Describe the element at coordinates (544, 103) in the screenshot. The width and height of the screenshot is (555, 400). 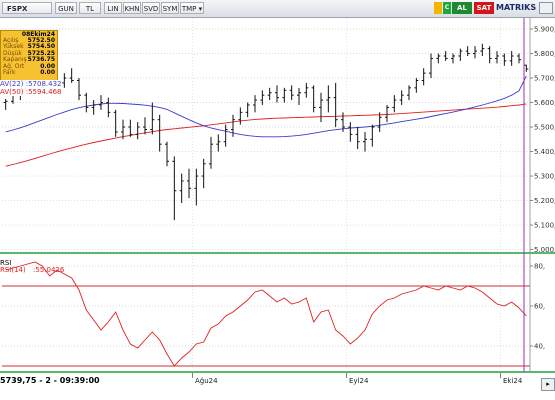
I see `price-tick-label: 5.600,` at that location.